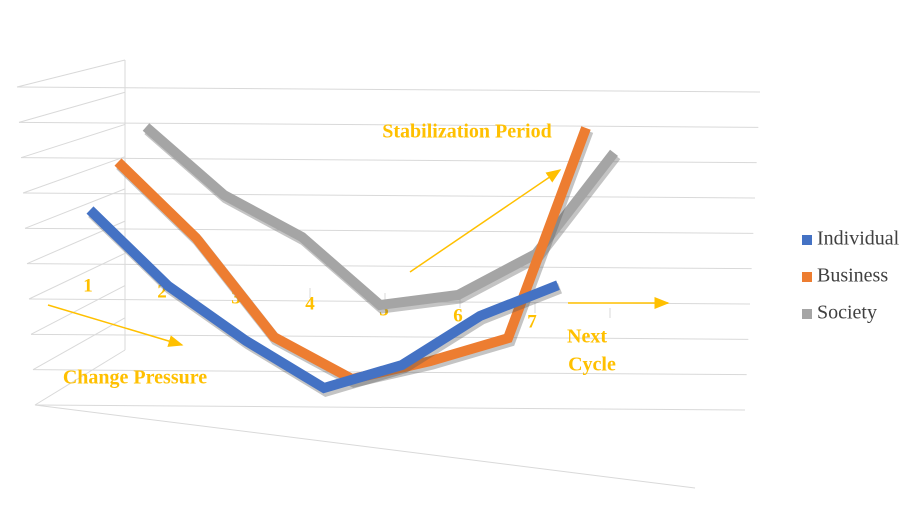 This screenshot has height=506, width=924. Describe the element at coordinates (310, 303) in the screenshot. I see `x-tick-label: 4` at that location.